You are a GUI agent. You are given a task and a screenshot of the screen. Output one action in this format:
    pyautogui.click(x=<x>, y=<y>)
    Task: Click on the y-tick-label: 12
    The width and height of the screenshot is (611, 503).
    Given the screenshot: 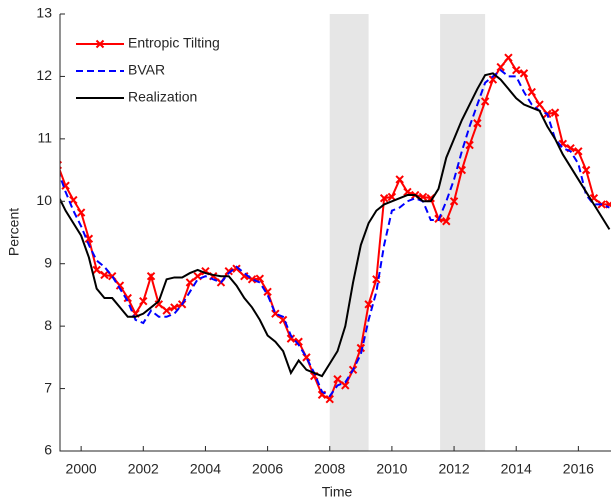 What is the action you would take?
    pyautogui.click(x=44, y=75)
    